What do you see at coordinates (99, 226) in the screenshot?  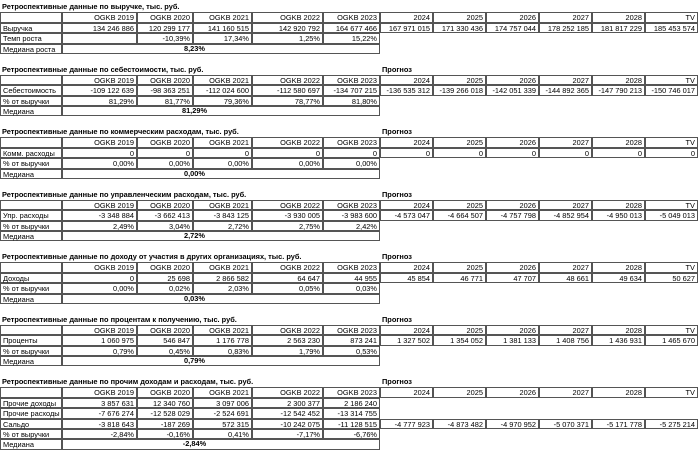 I see `value-cell: 2,49%` at bounding box center [99, 226].